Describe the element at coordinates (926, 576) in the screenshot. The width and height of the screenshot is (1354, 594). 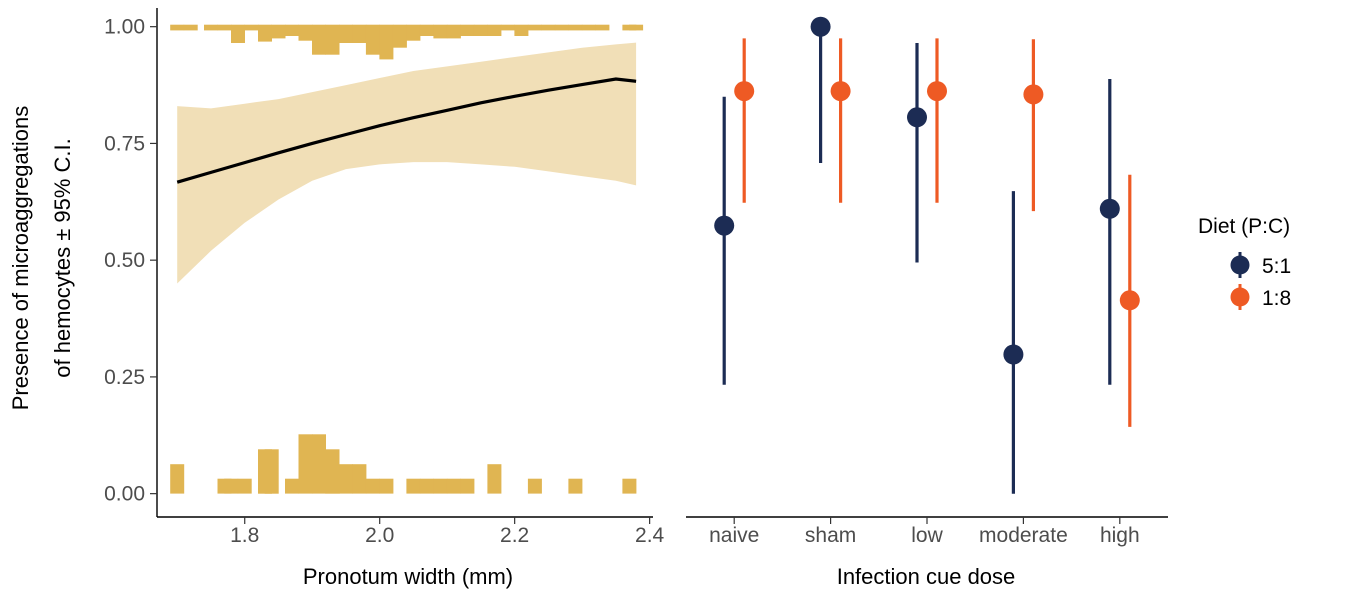
I see `right-x-axis-title: Infection cue dose` at that location.